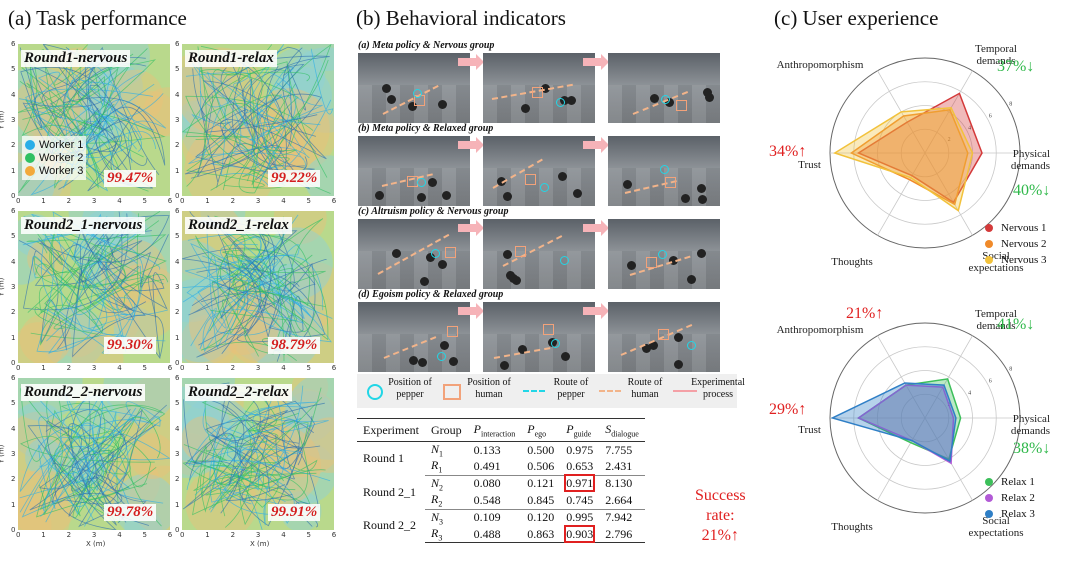 The width and height of the screenshot is (1080, 561). Describe the element at coordinates (283, 535) in the screenshot. I see `x-tick-label: 4` at that location.